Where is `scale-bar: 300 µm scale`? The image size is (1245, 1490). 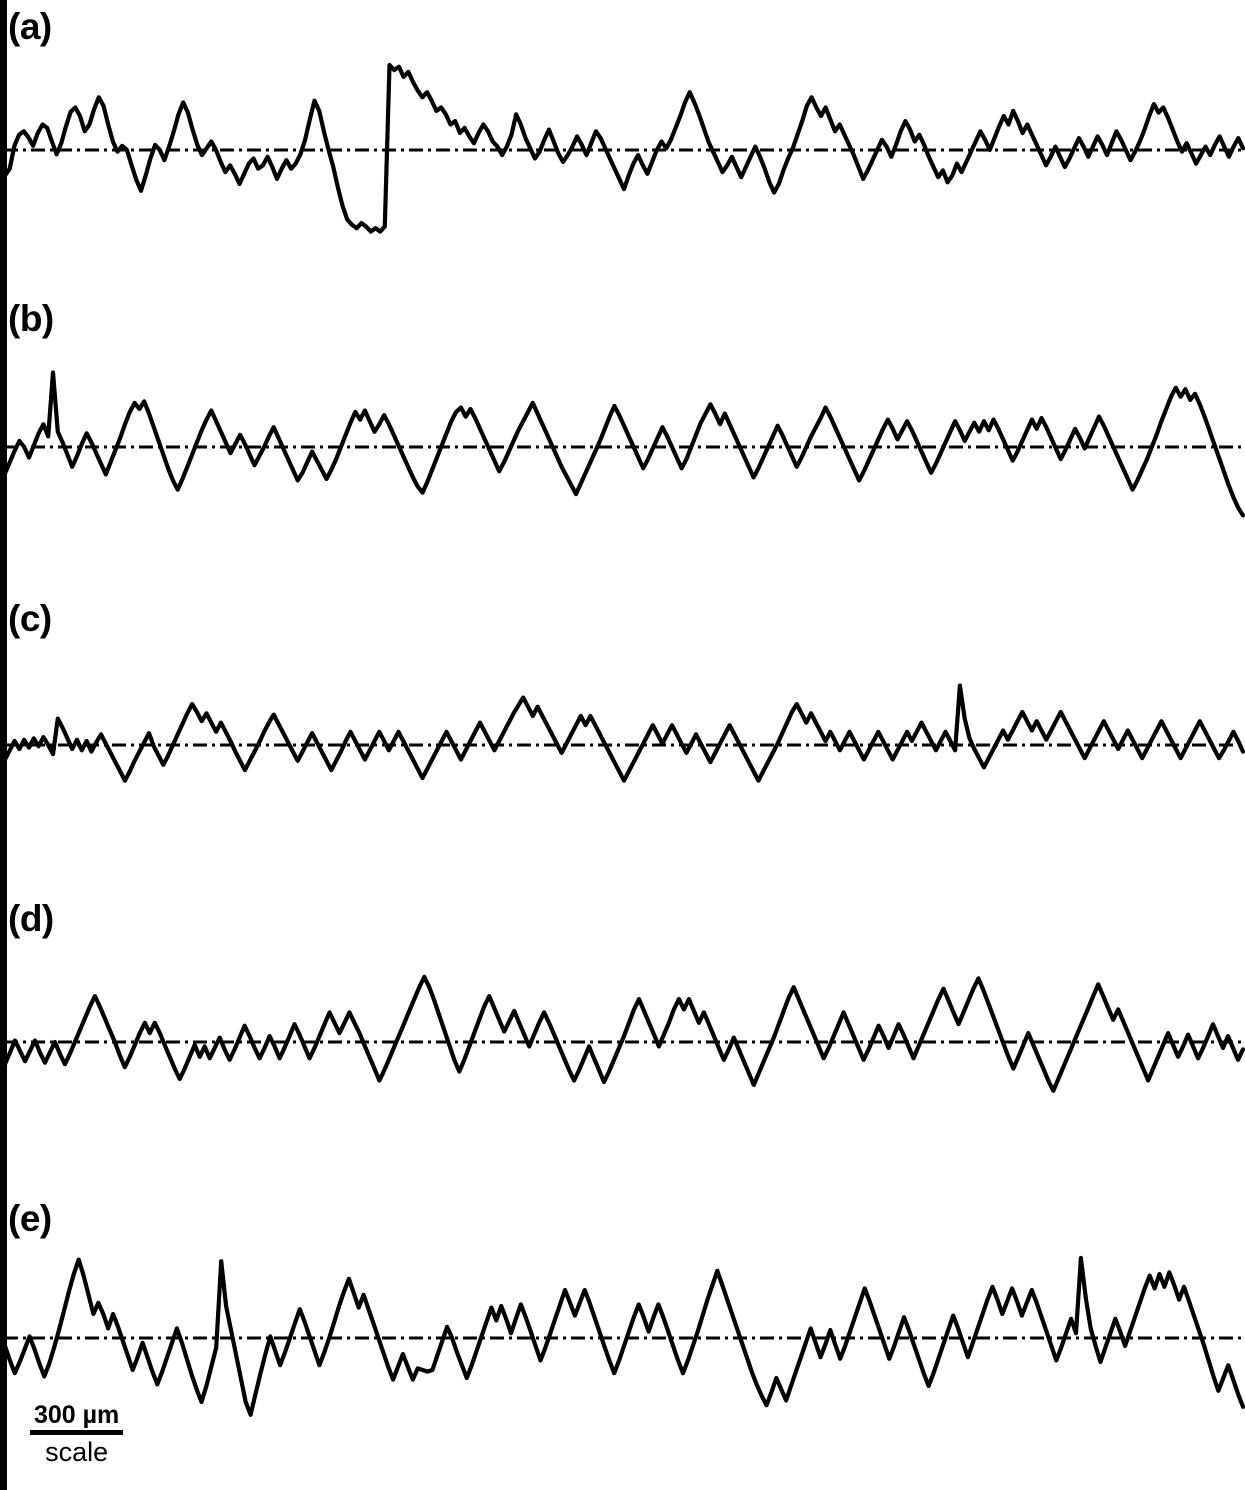 scale-bar: 300 µm scale is located at coordinates (77, 1435).